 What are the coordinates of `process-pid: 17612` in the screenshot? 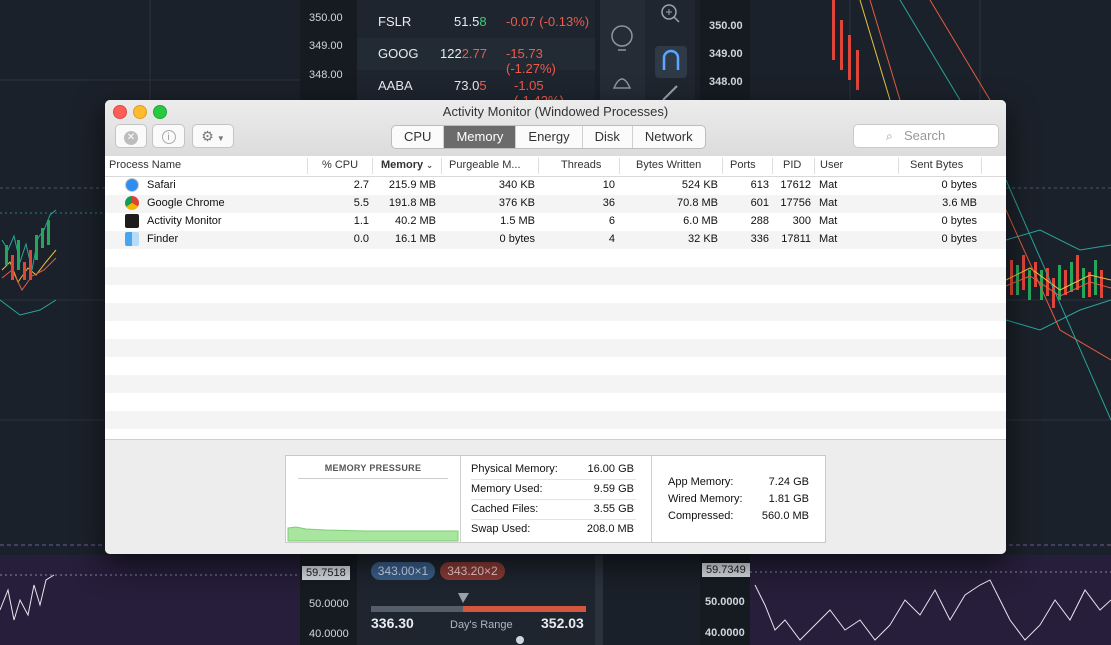 It's located at (795, 185).